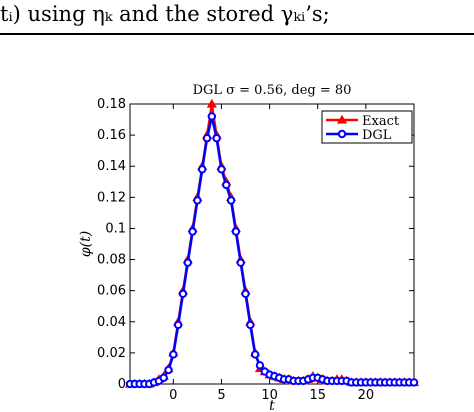 This screenshot has height=412, width=474. What do you see at coordinates (342, 119) in the screenshot?
I see `legend-marker-exact` at bounding box center [342, 119].